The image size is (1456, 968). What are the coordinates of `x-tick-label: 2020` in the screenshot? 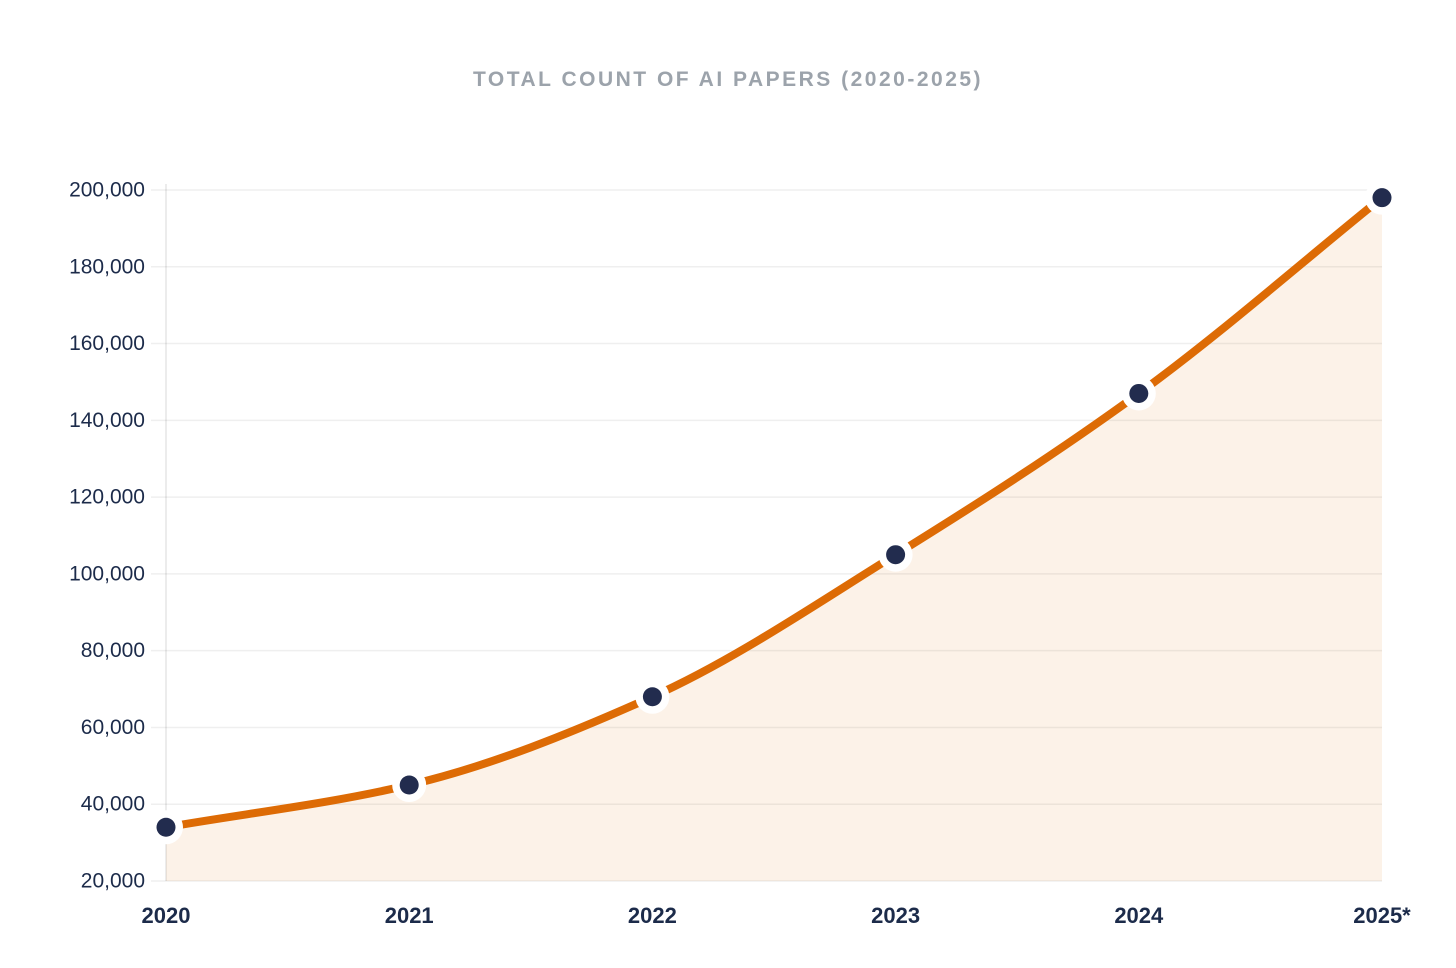 It's located at (166, 915).